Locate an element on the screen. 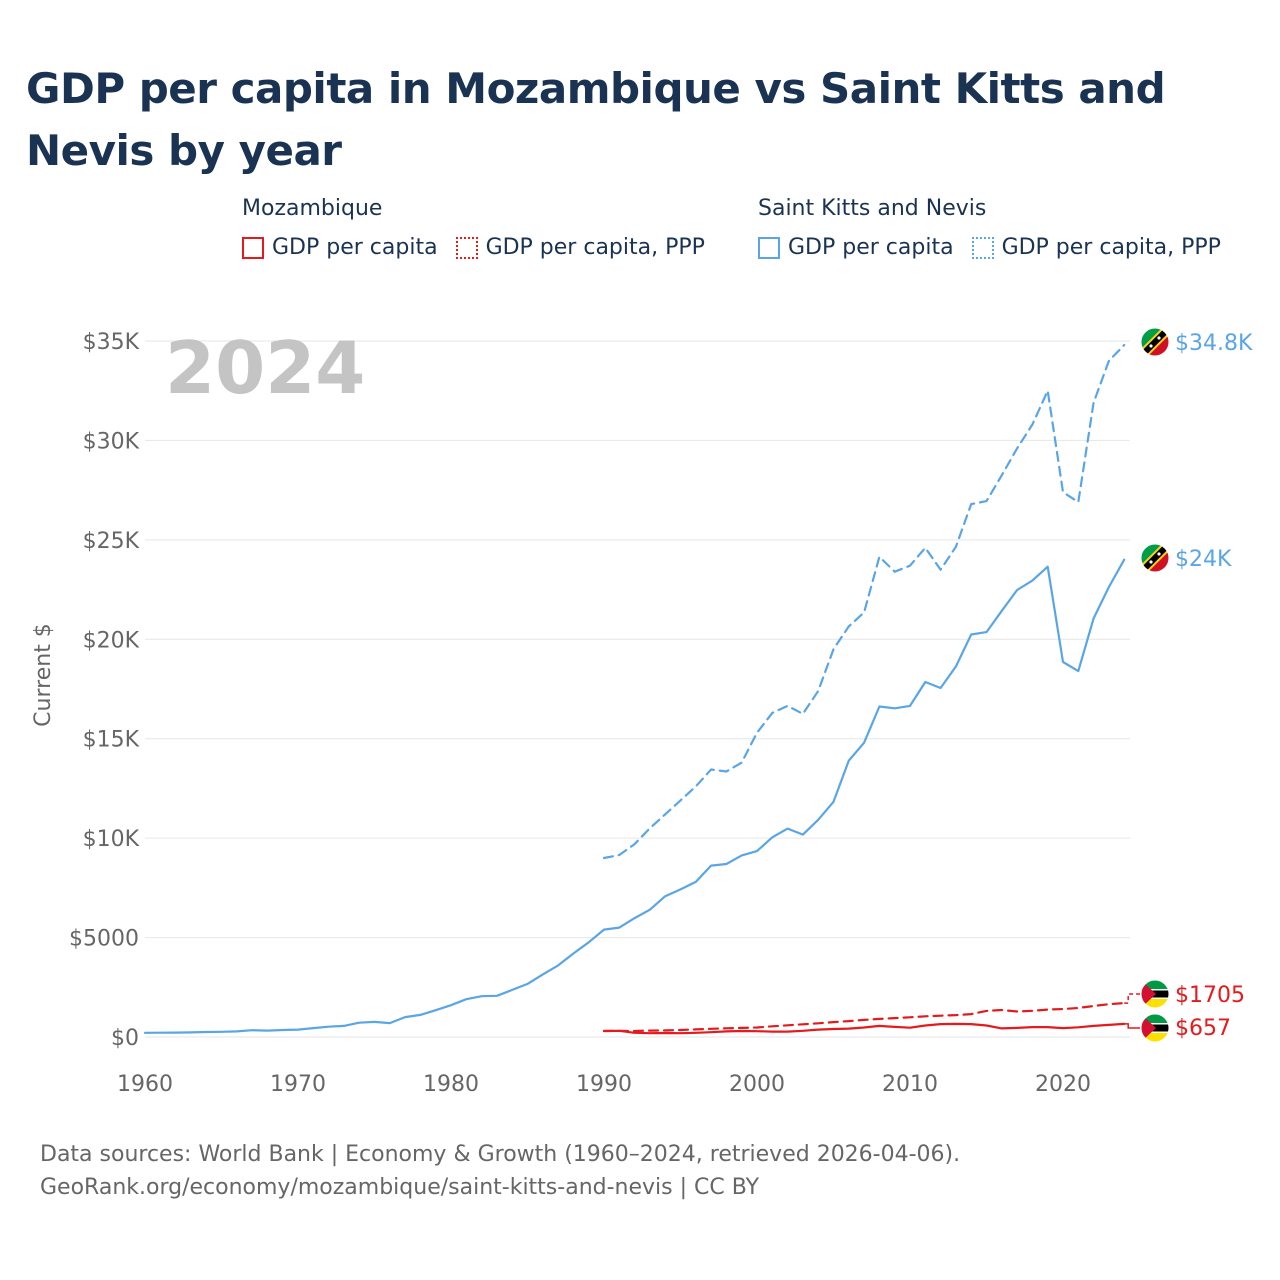  x-tick-label: 2020 is located at coordinates (1063, 1084).